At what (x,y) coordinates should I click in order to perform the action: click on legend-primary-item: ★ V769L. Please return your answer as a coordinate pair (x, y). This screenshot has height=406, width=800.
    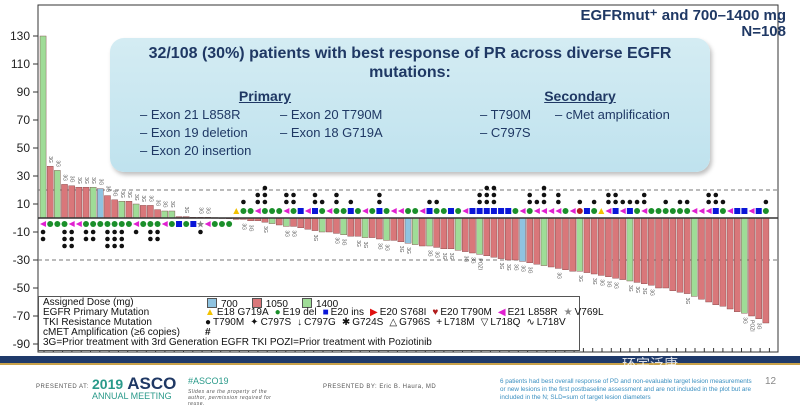
    Looking at the image, I should click on (584, 312).